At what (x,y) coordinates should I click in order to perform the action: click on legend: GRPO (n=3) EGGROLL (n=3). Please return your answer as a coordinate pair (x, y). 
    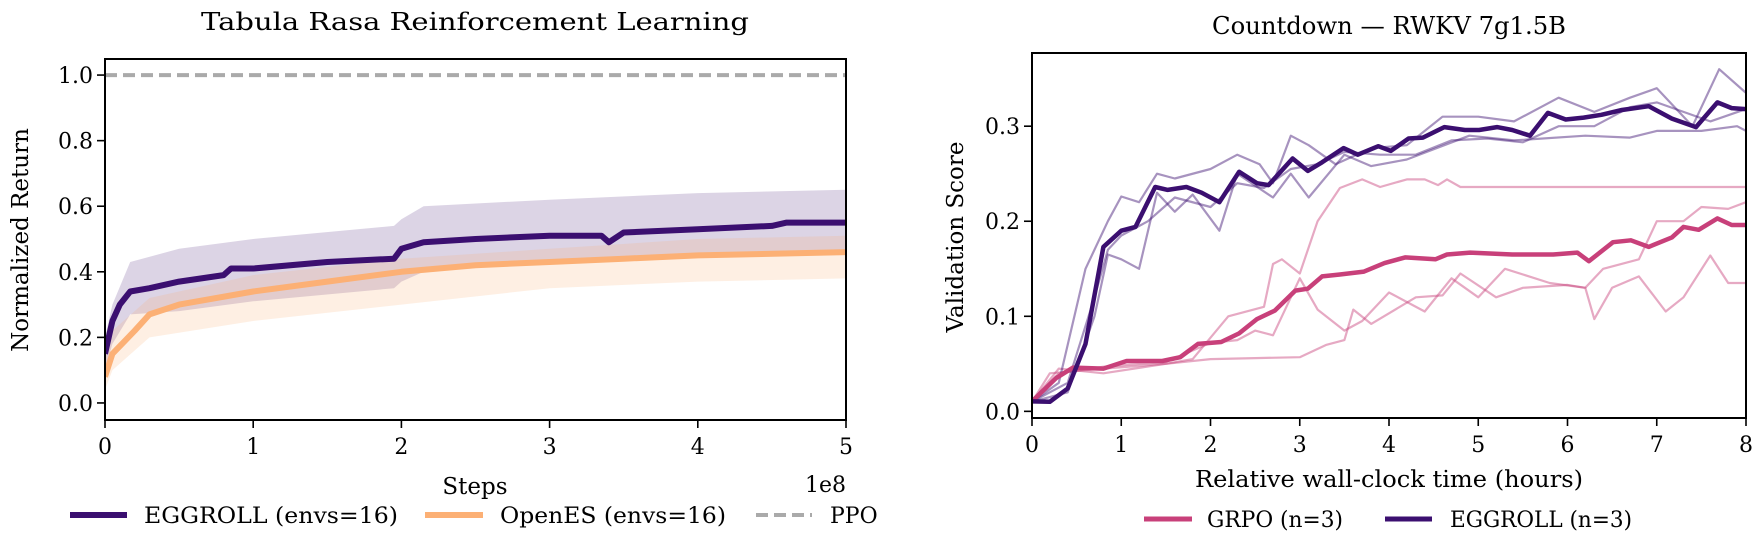
    Looking at the image, I should click on (1388, 520).